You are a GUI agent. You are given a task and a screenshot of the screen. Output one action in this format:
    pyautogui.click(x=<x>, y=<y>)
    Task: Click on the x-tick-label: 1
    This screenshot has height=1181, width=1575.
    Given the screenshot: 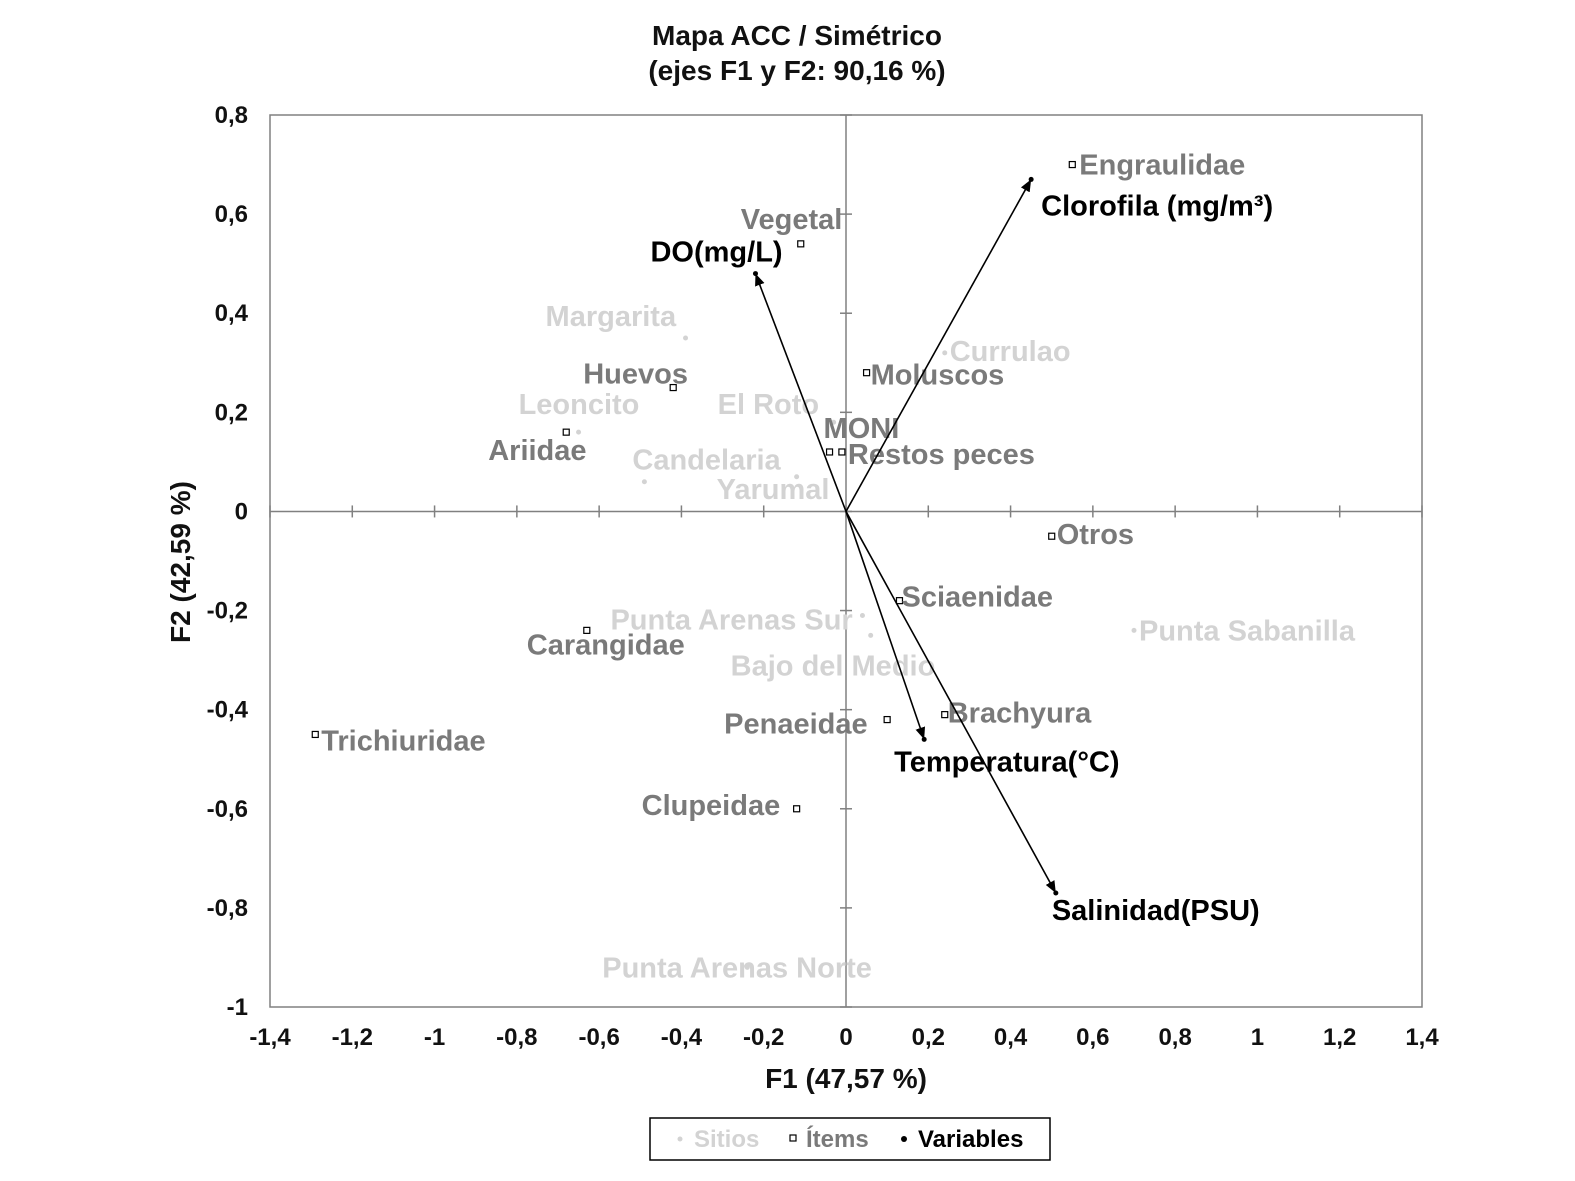 What is the action you would take?
    pyautogui.click(x=1257, y=1037)
    